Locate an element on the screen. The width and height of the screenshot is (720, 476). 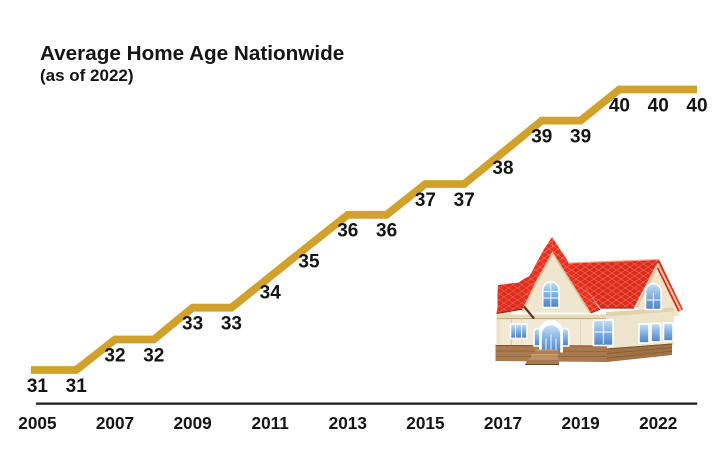
svg-text: 2022 is located at coordinates (658, 423).